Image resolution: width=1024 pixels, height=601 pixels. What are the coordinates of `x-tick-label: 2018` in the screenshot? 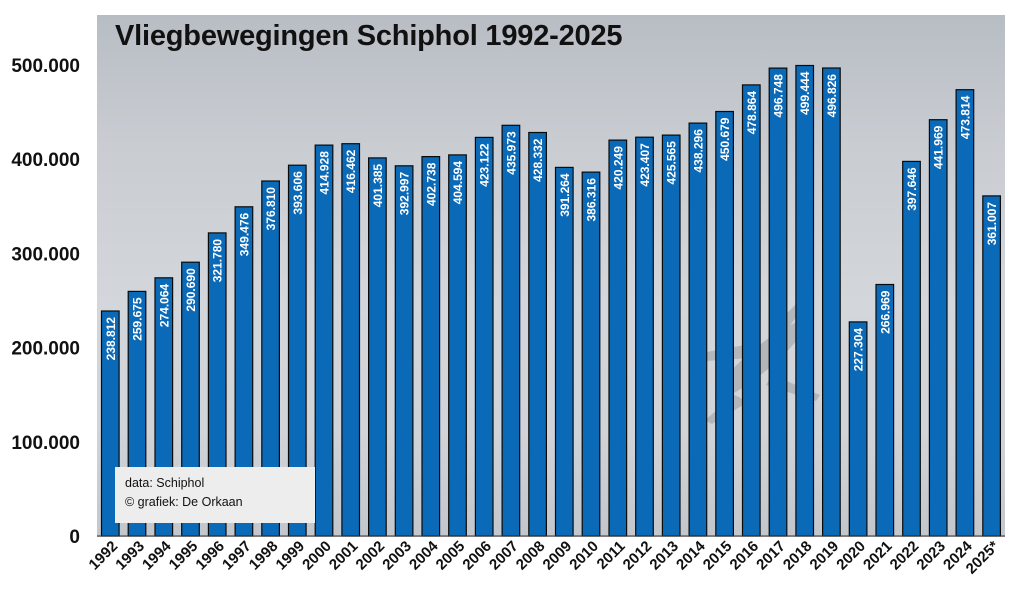 It's located at (798, 556).